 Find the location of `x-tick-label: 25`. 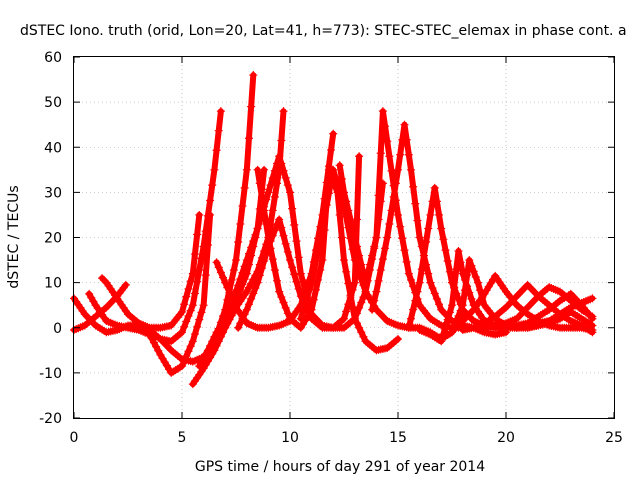

x-tick-label: 25 is located at coordinates (614, 438).